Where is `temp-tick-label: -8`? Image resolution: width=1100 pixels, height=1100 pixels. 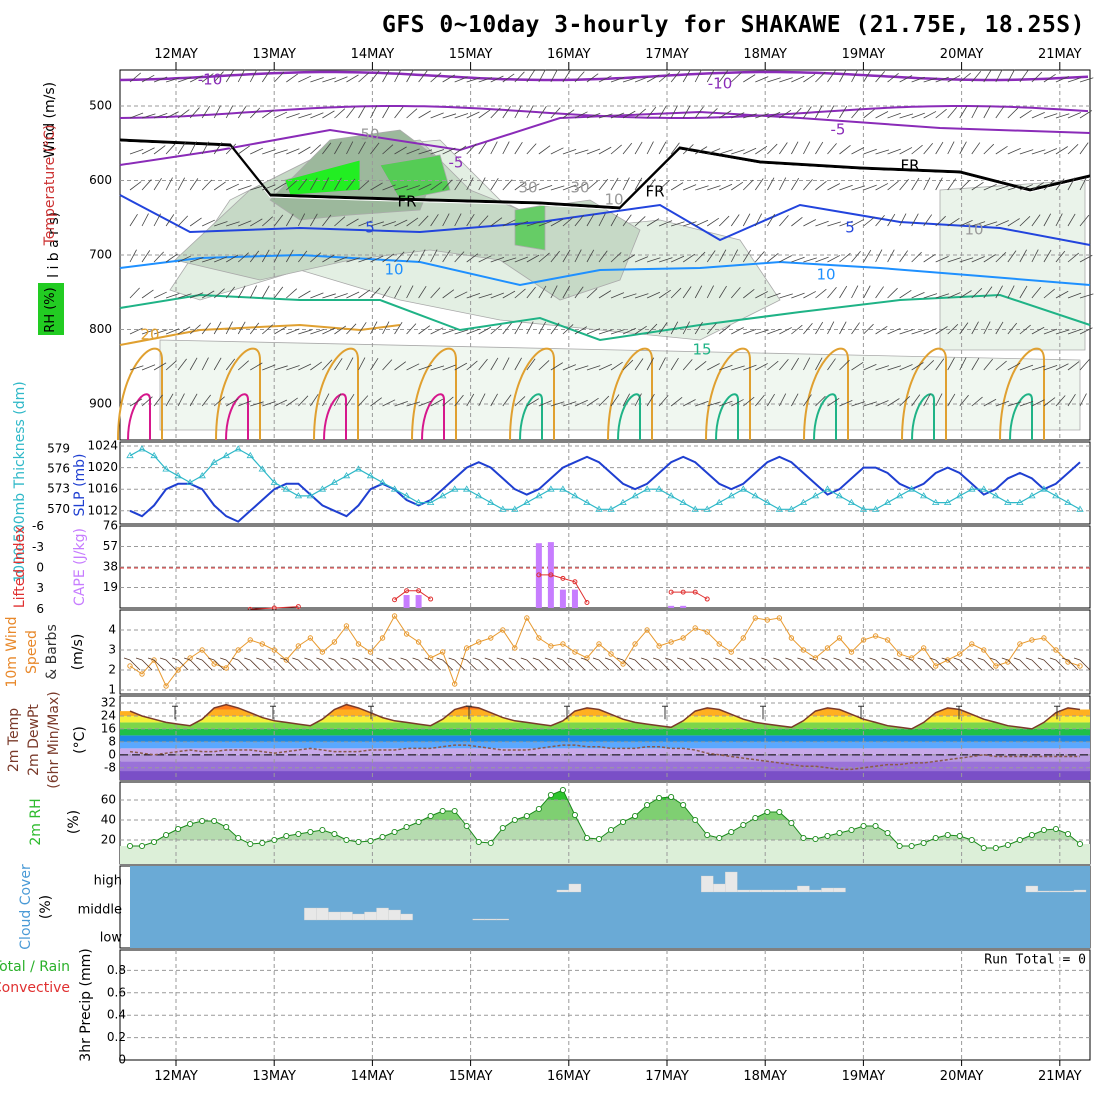
temp-tick-label: -8 is located at coordinates (110, 767).